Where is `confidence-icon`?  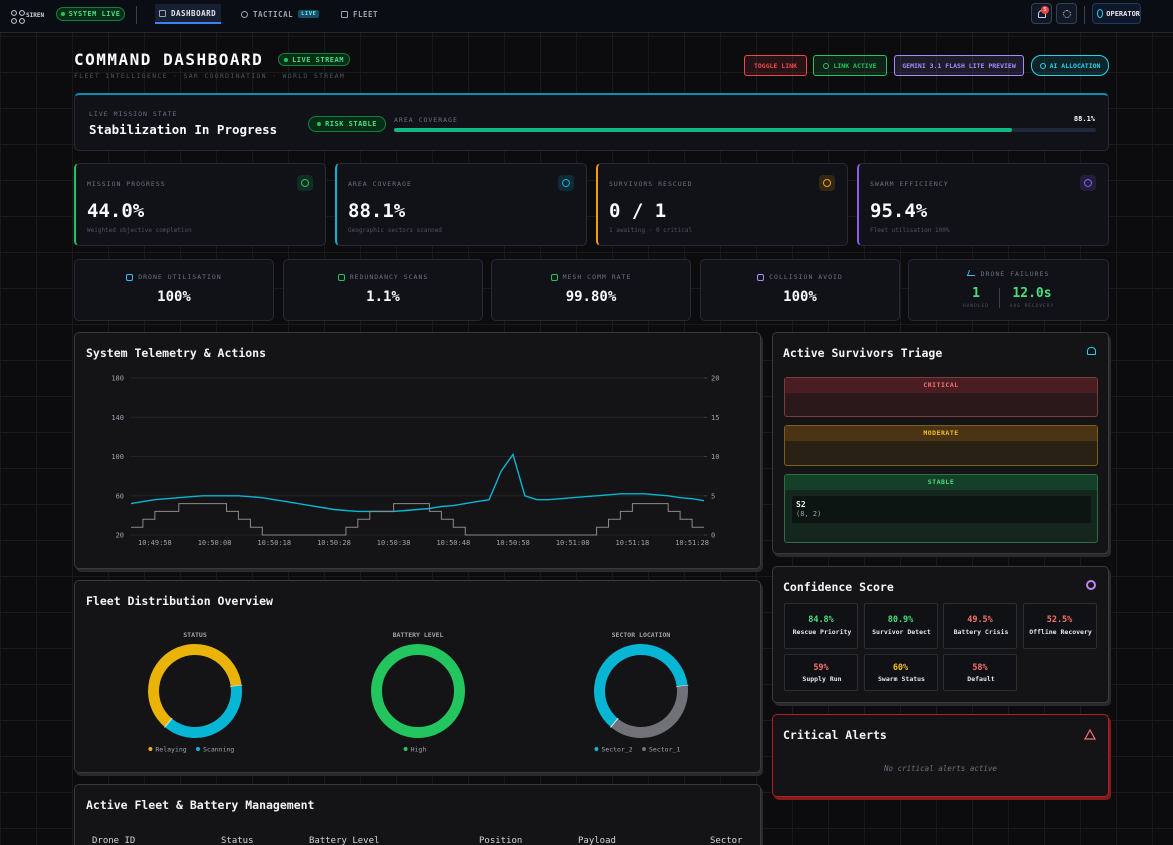 confidence-icon is located at coordinates (1091, 585).